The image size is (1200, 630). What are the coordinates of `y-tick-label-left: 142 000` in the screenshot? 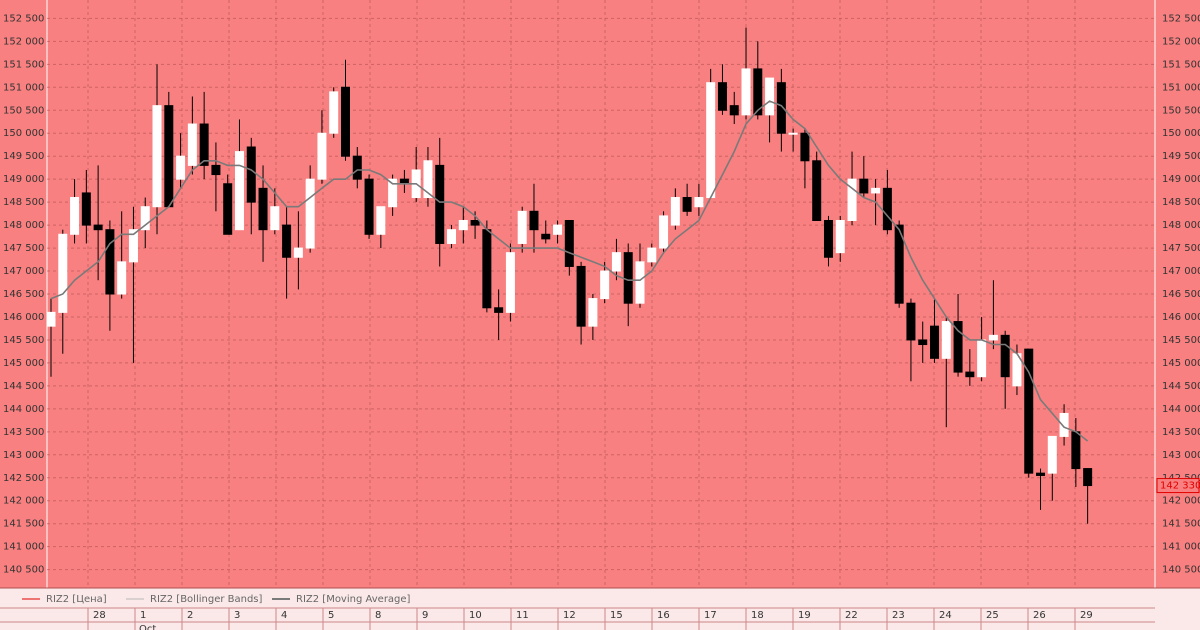 It's located at (23, 501).